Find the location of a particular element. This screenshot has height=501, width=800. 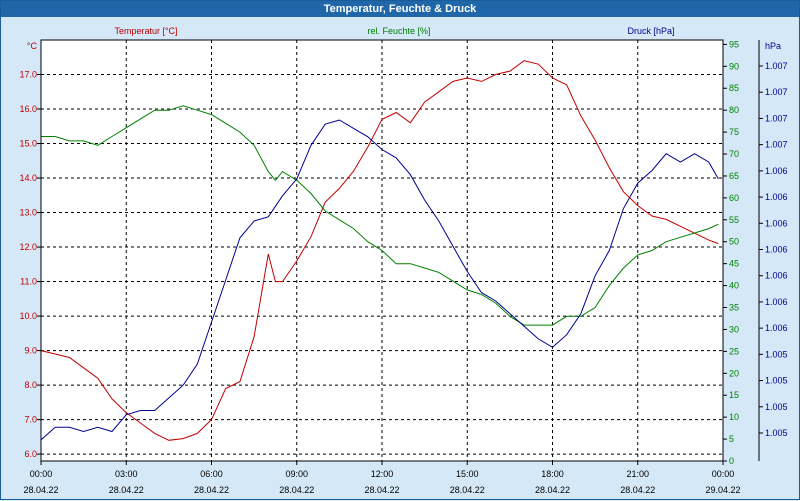

y-tick-label-temperature: 10.0 is located at coordinates (28, 316).